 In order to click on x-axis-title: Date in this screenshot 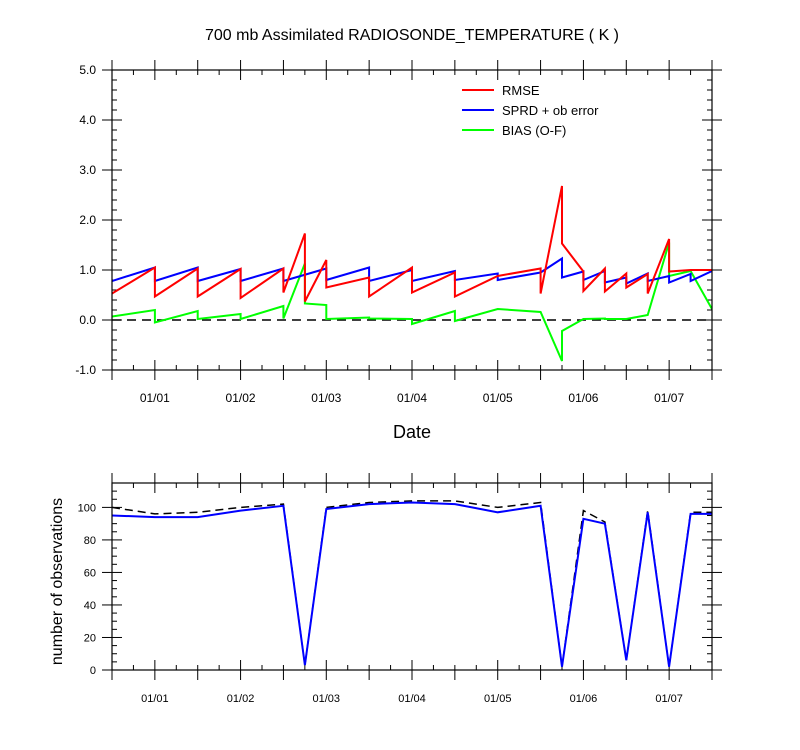, I will do `click(412, 432)`.